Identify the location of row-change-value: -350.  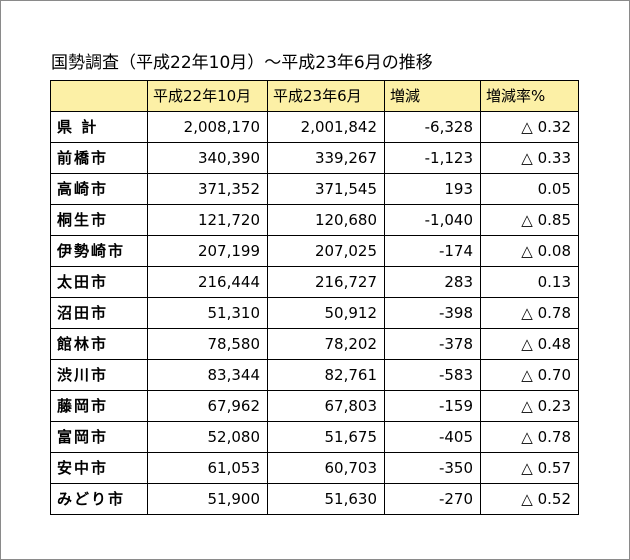
(432, 468).